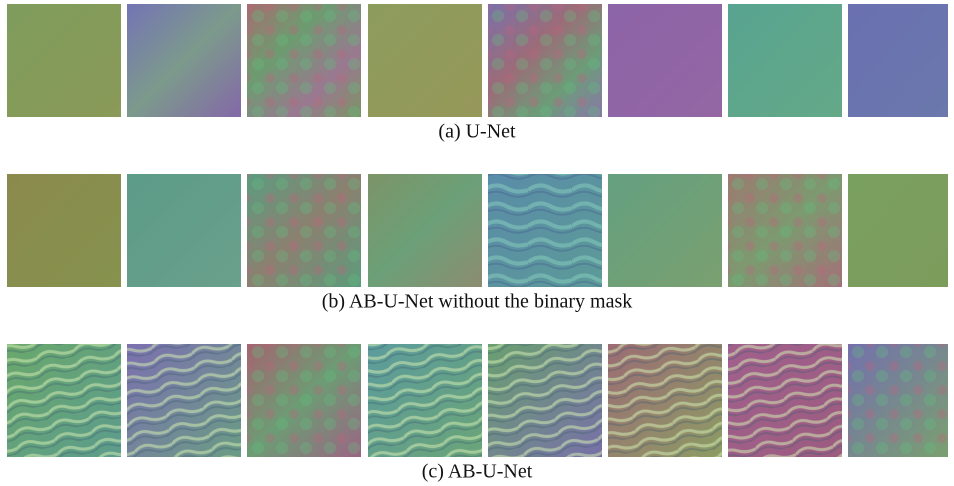  What do you see at coordinates (477, 132) in the screenshot?
I see `caption: (a) U-Net` at bounding box center [477, 132].